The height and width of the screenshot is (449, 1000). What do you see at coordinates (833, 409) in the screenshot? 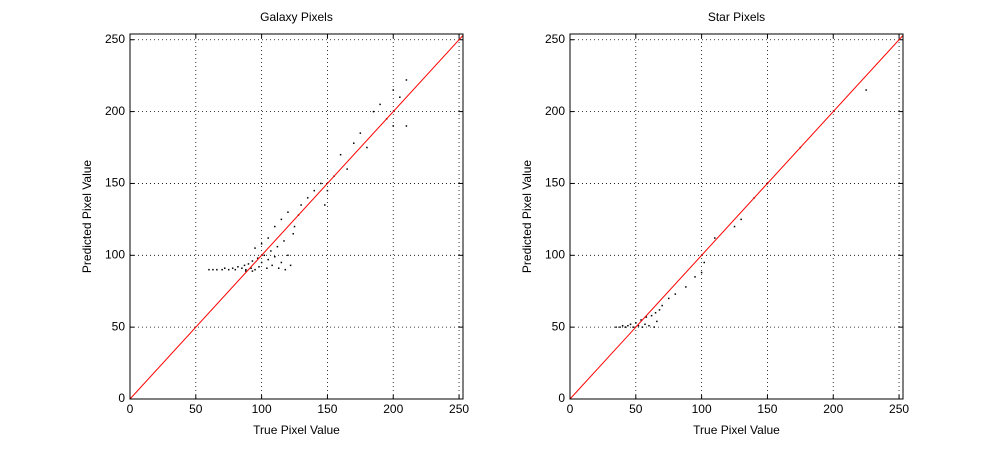
I see `x-tick-label: 200` at bounding box center [833, 409].